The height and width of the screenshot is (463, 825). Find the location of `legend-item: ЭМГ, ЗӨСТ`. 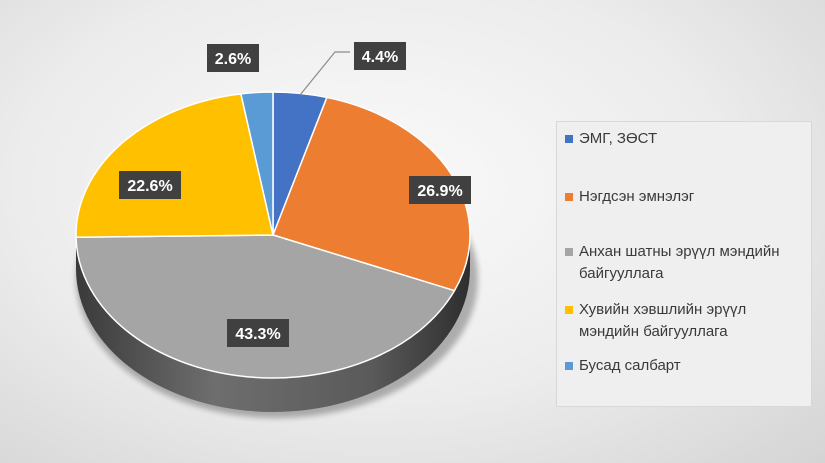

legend-item: ЭМГ, ЗӨСТ is located at coordinates (685, 139).